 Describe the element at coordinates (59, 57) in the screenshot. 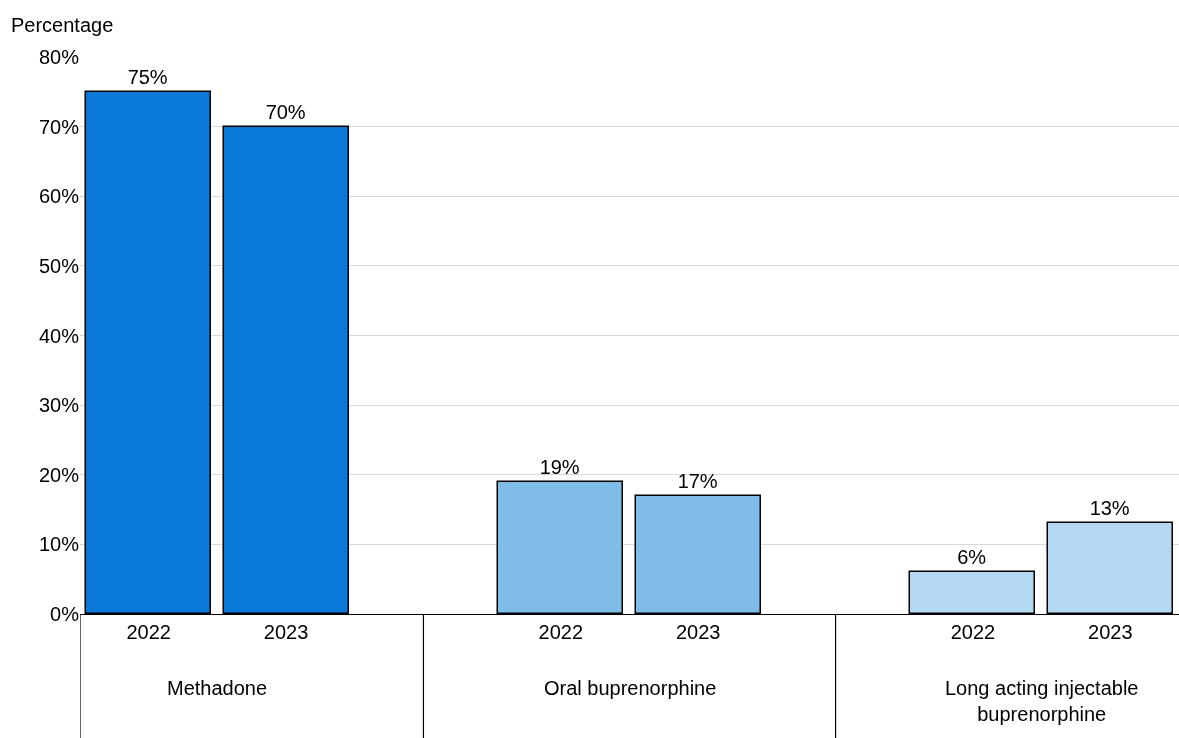

I see `y-tick-label: 80%` at that location.